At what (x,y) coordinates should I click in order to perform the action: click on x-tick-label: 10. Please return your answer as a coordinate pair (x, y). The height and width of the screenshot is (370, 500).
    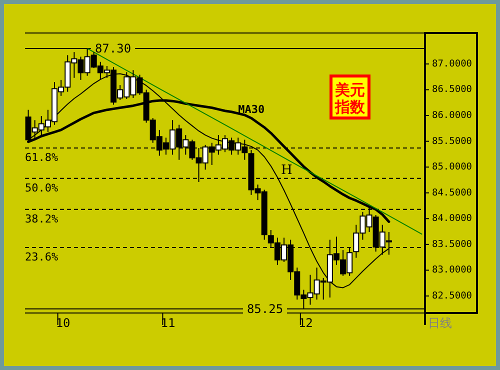
    Looking at the image, I should click on (63, 323).